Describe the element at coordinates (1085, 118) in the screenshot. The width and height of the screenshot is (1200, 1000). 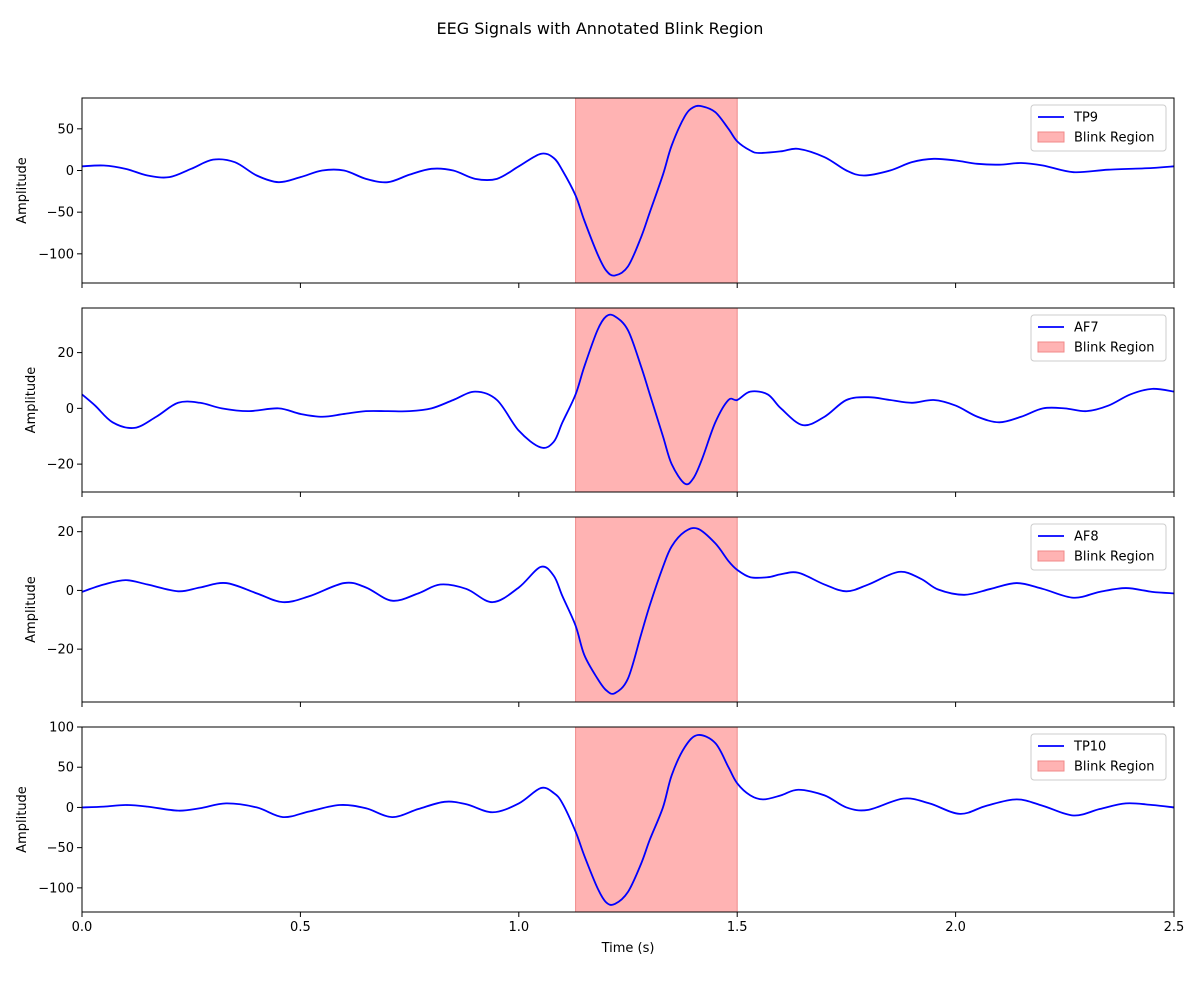
I see `legend-series-label: TP9` at that location.